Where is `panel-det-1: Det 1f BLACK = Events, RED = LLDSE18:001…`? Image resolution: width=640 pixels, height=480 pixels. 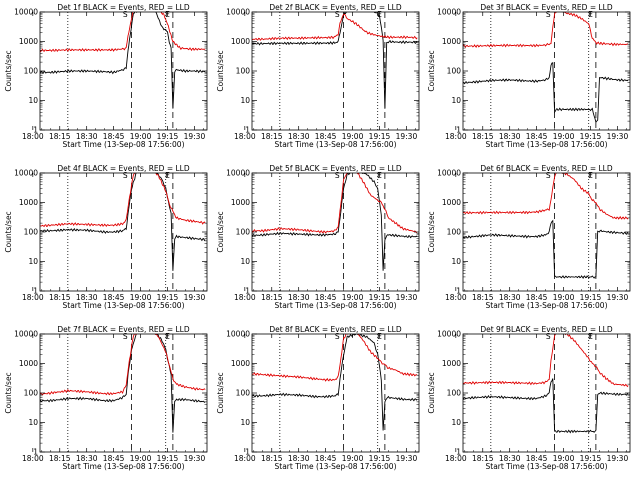 panel-det-1: Det 1f BLACK = Events, RED = LLDSE18:001… is located at coordinates (106, 76).